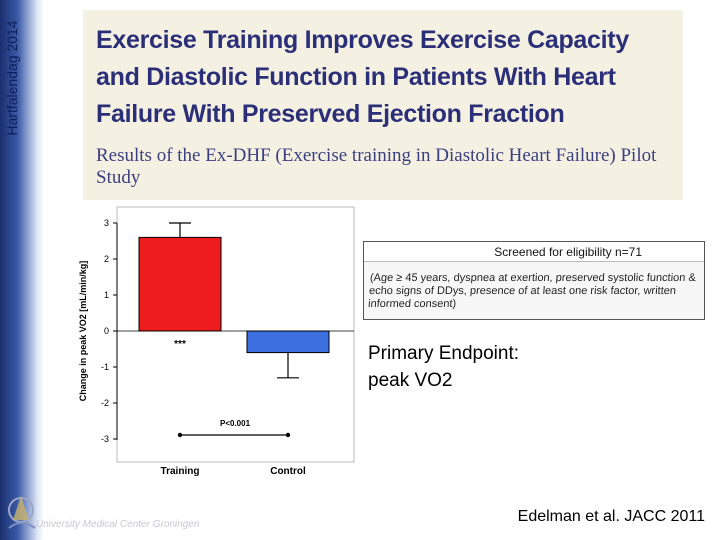 Image resolution: width=720 pixels, height=540 pixels. Describe the element at coordinates (180, 435) in the screenshot. I see `comparison-dot-left` at that location.